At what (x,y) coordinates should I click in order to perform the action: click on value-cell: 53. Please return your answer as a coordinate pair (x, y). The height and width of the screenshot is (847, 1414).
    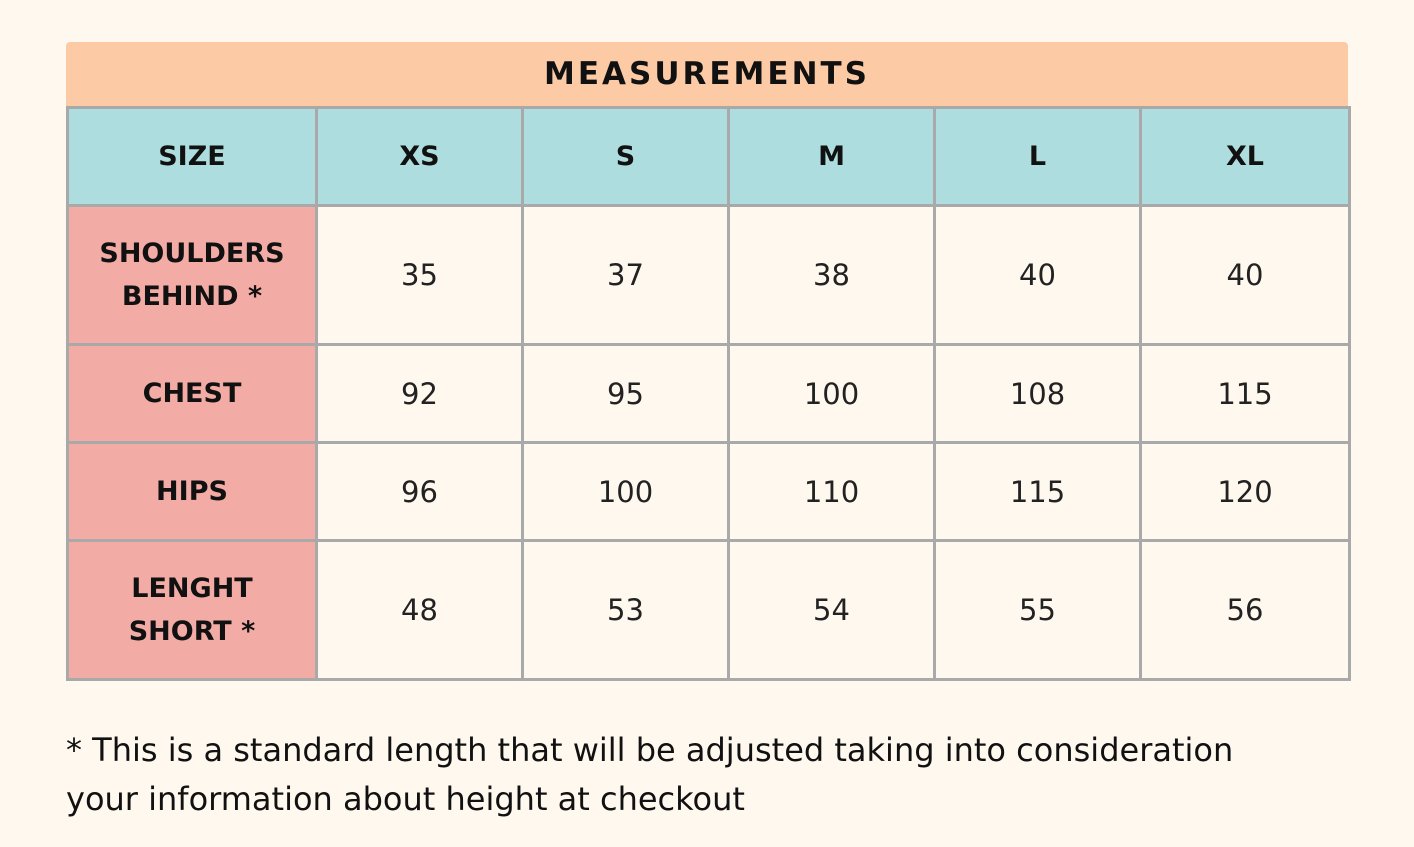
    Looking at the image, I should click on (625, 610).